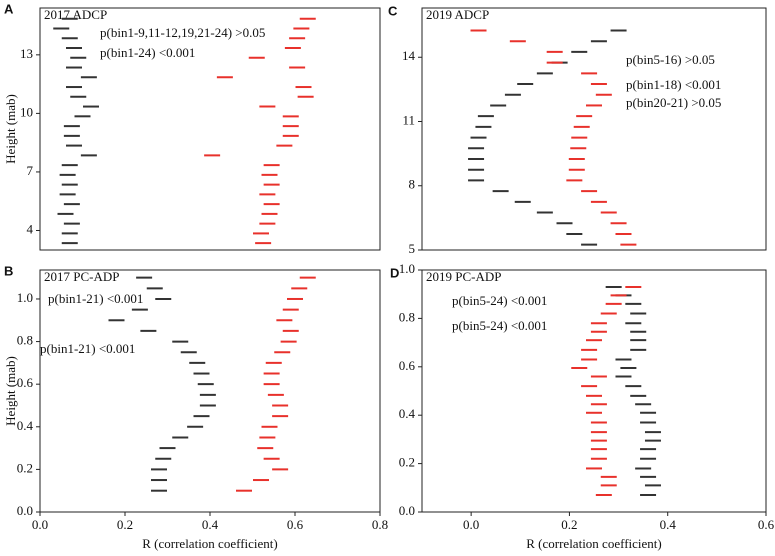  I want to click on y-tick-label: 4, so click(30, 228).